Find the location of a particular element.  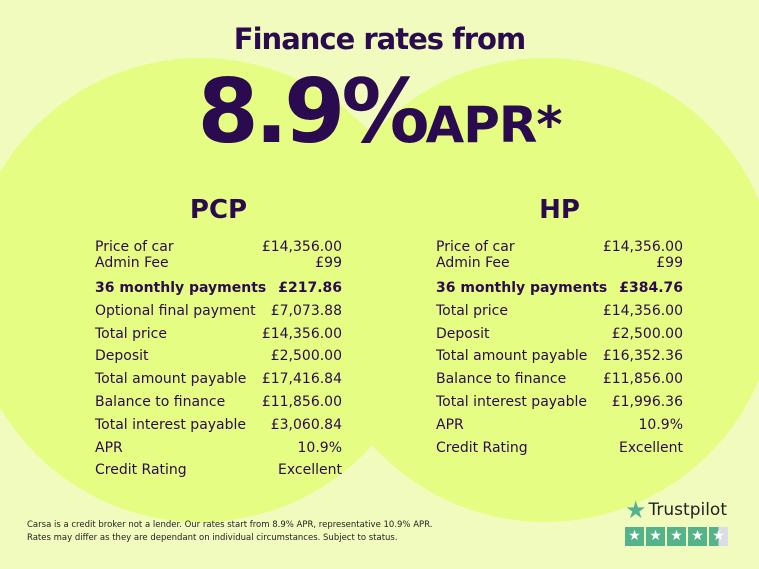

table-row: Total interest payable £1,996.36 is located at coordinates (559, 402).